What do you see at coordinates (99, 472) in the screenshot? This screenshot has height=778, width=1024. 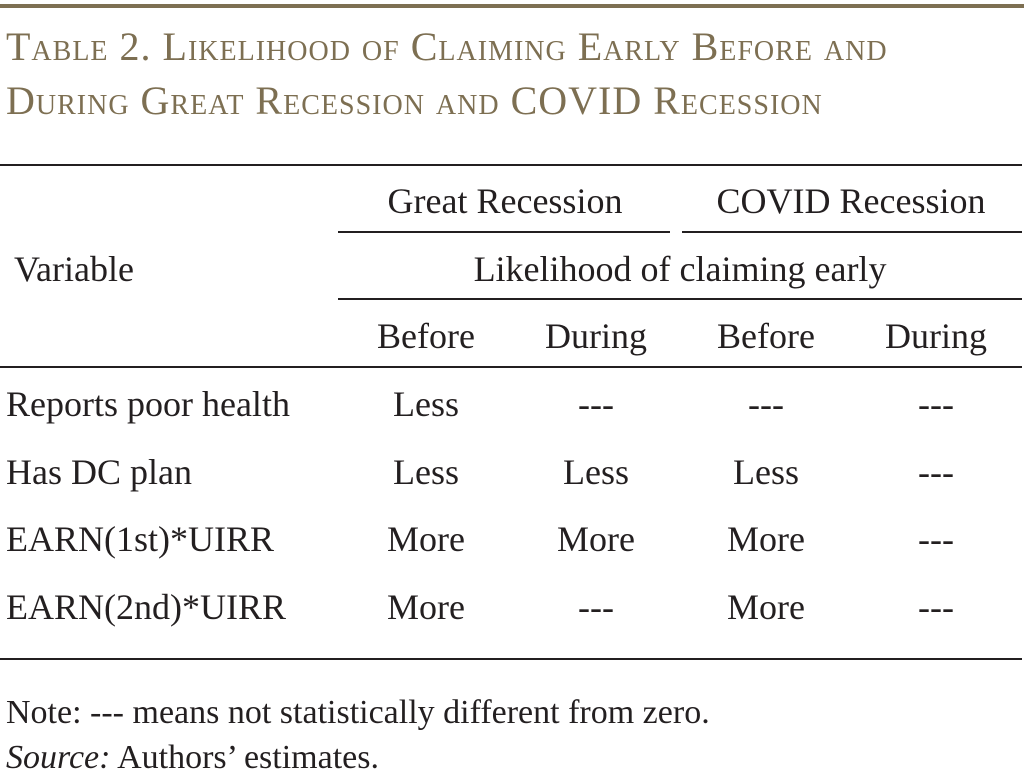 I see `row-label: Has DC plan` at bounding box center [99, 472].